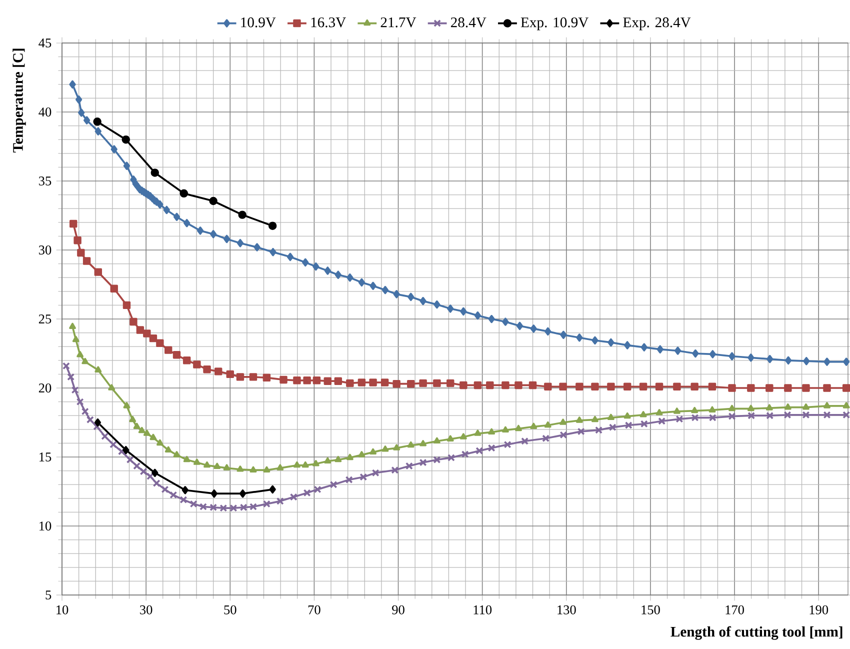 This screenshot has width=850, height=649. I want to click on legend-label: 21.7V, so click(398, 22).